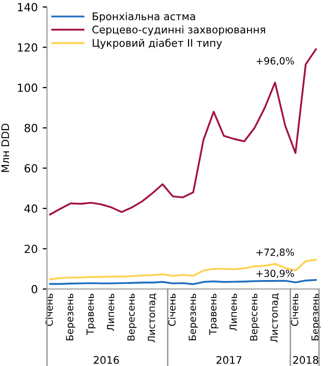  What do you see at coordinates (28, 7) in the screenshot?
I see `y-tick-label: 140` at bounding box center [28, 7].